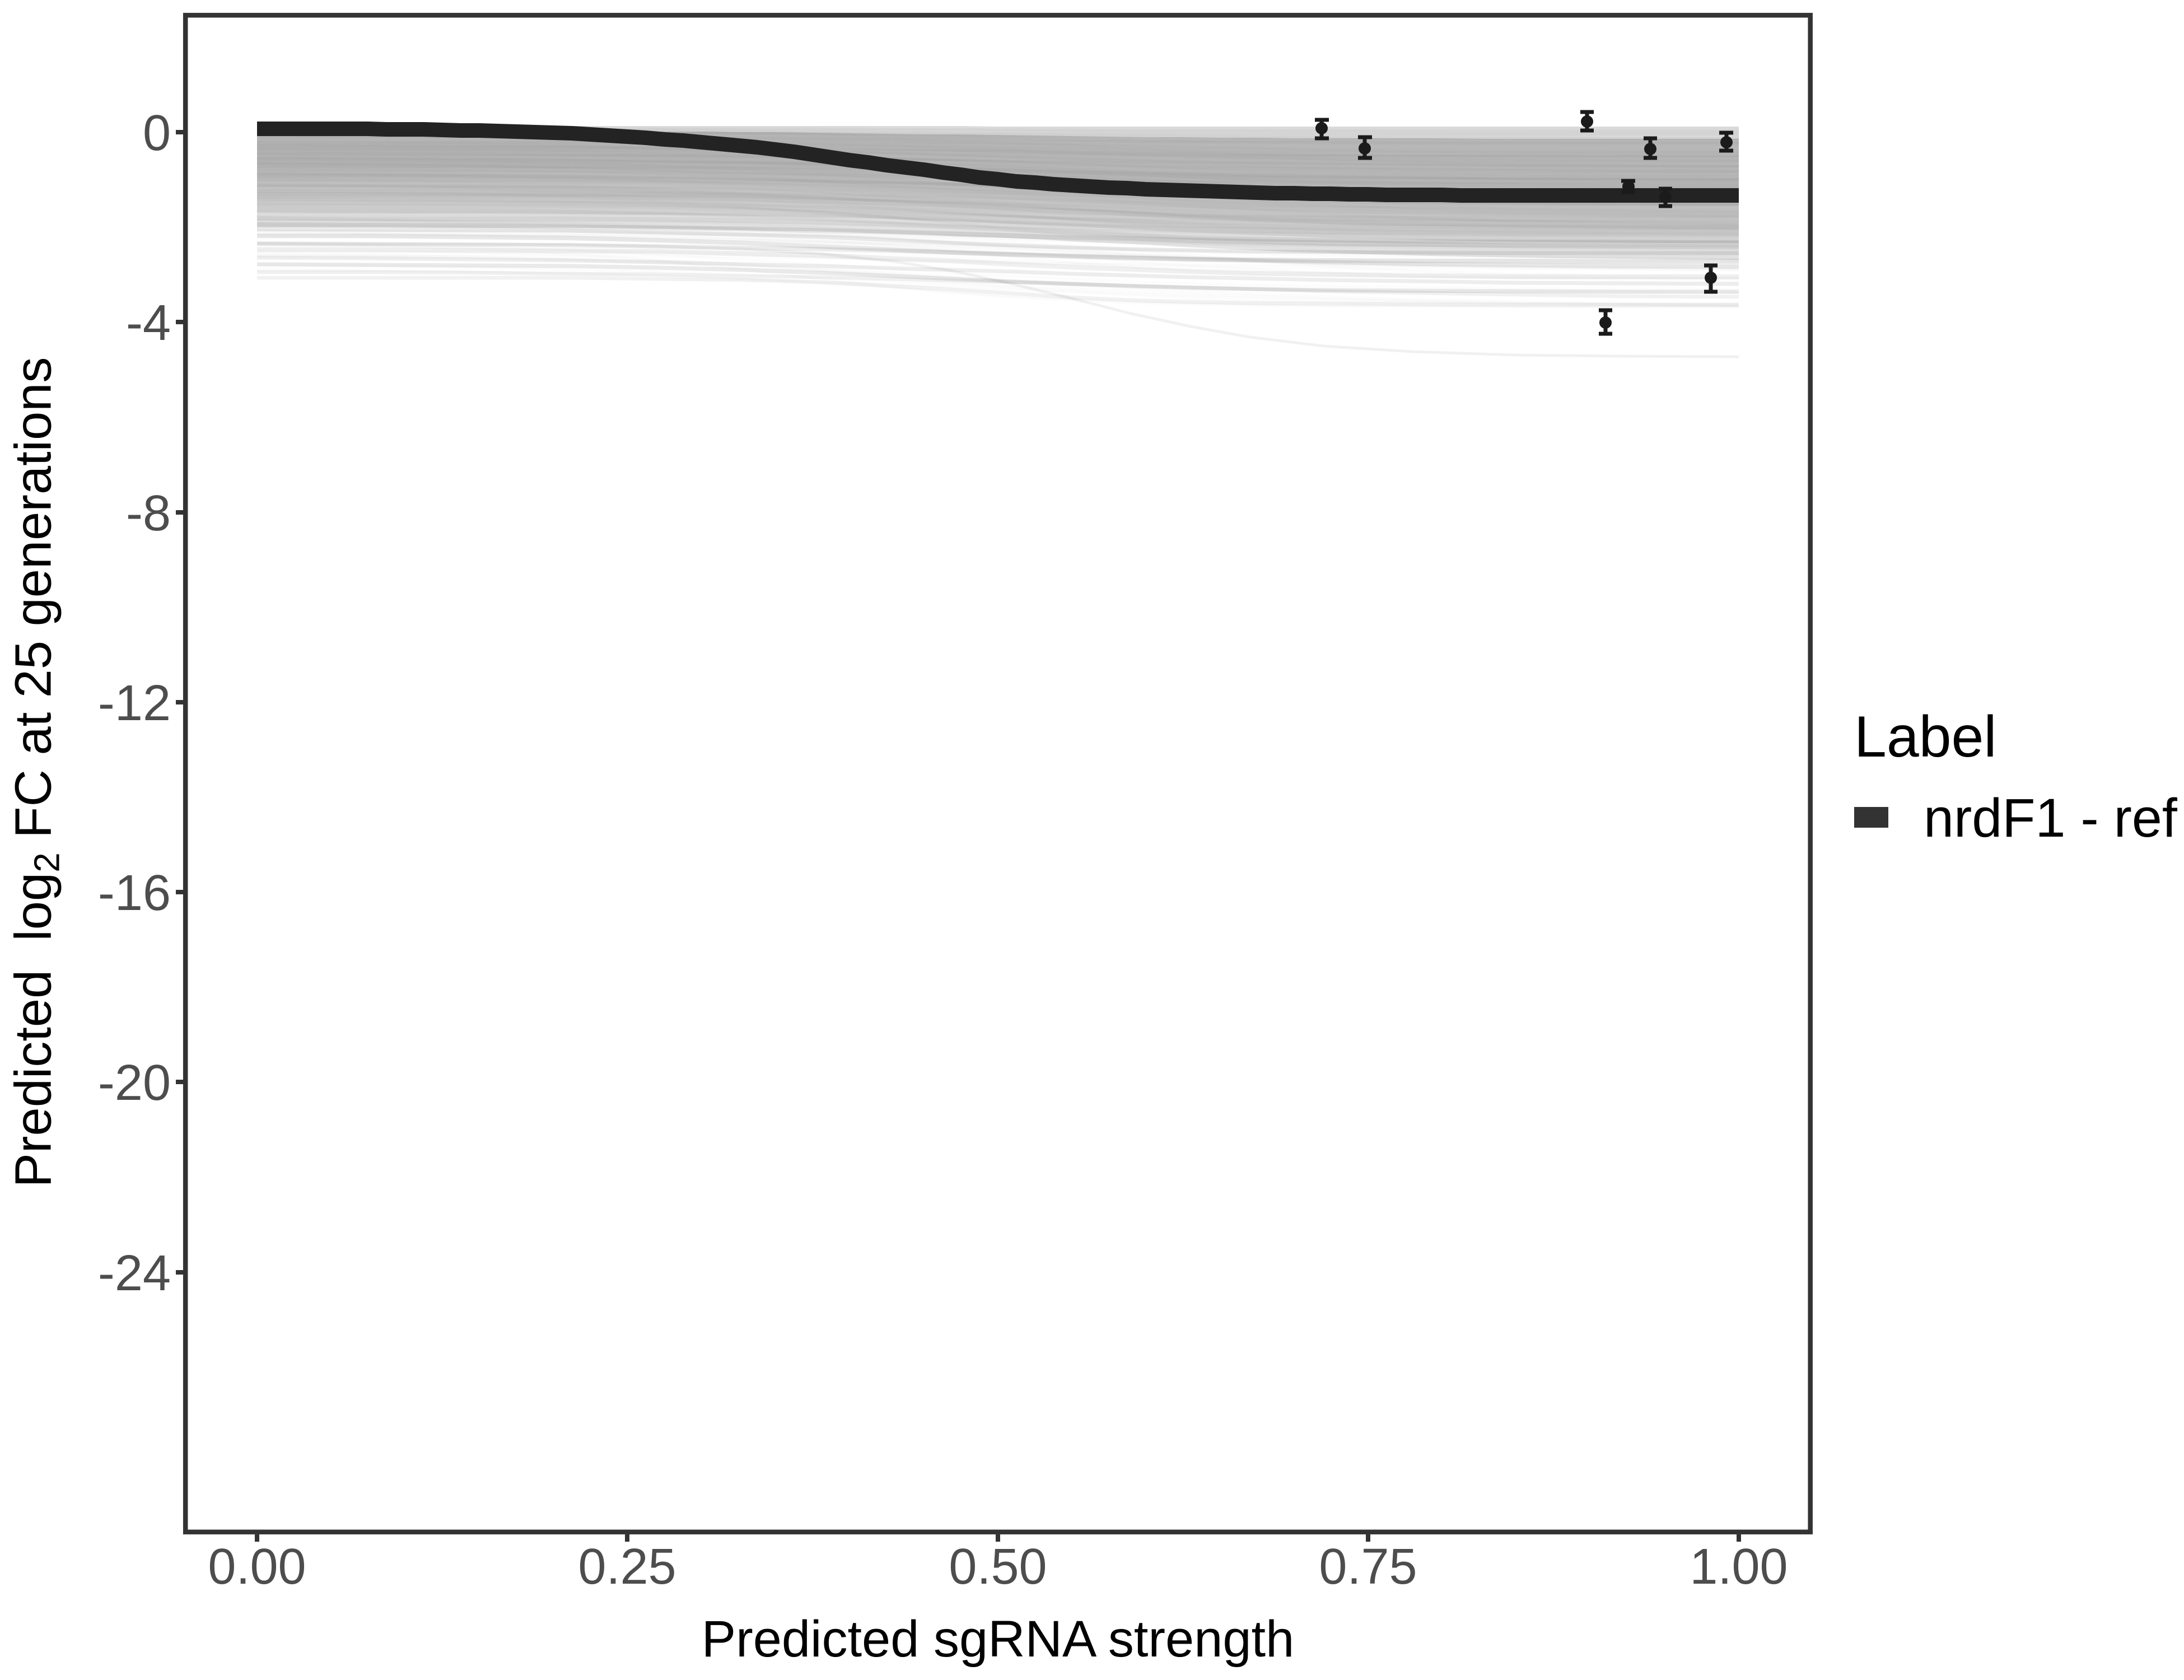  I want to click on svg-text: Label, so click(1925, 737).